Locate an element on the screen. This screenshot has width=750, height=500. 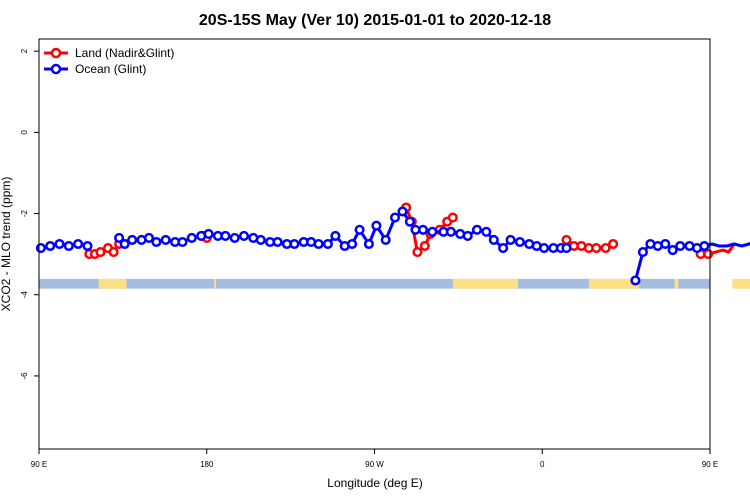
x-tick-label: 180 is located at coordinates (207, 464).